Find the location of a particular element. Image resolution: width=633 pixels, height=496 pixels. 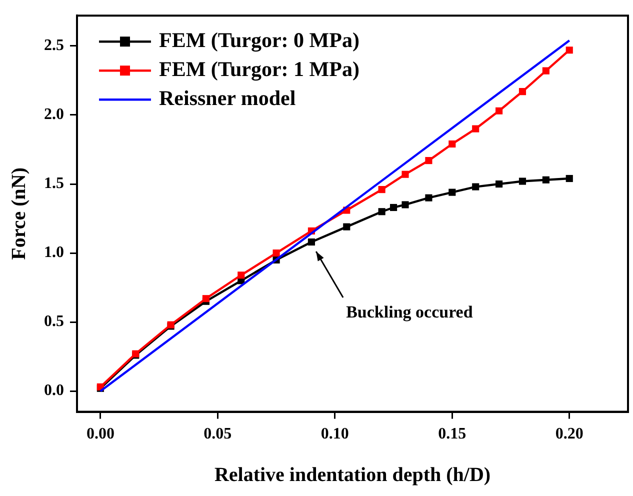

x-tick-label: 0.00 is located at coordinates (100, 434).